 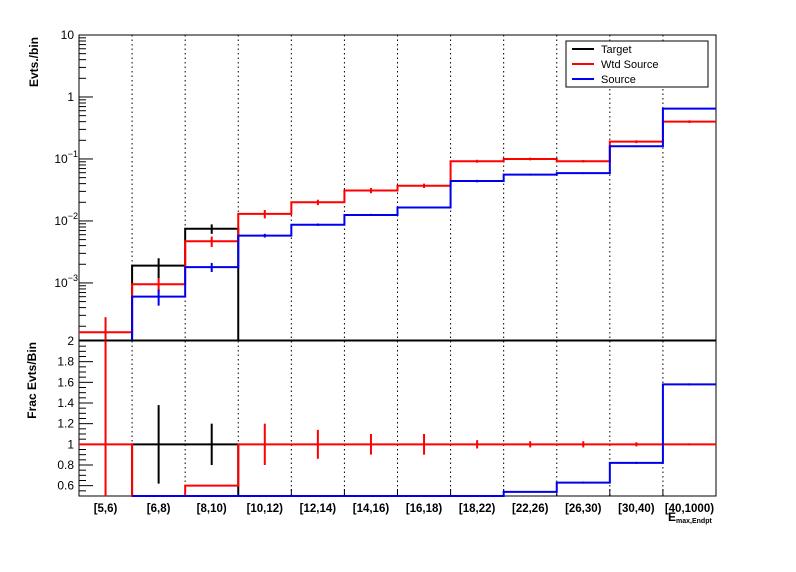 I want to click on x-category-label: [40,1000), so click(x=689, y=509).